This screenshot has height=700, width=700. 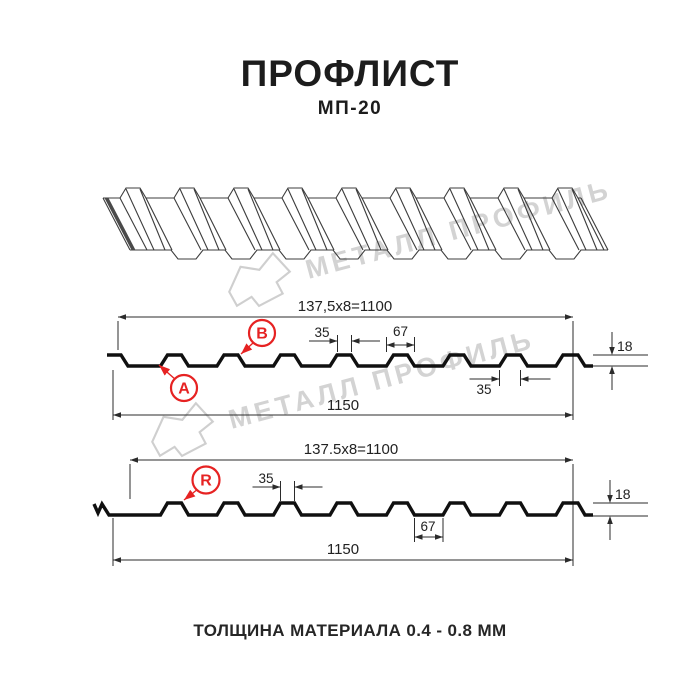 I want to click on dim-coverage-width-bottom: 137.5x8=1100, so click(x=351, y=449).